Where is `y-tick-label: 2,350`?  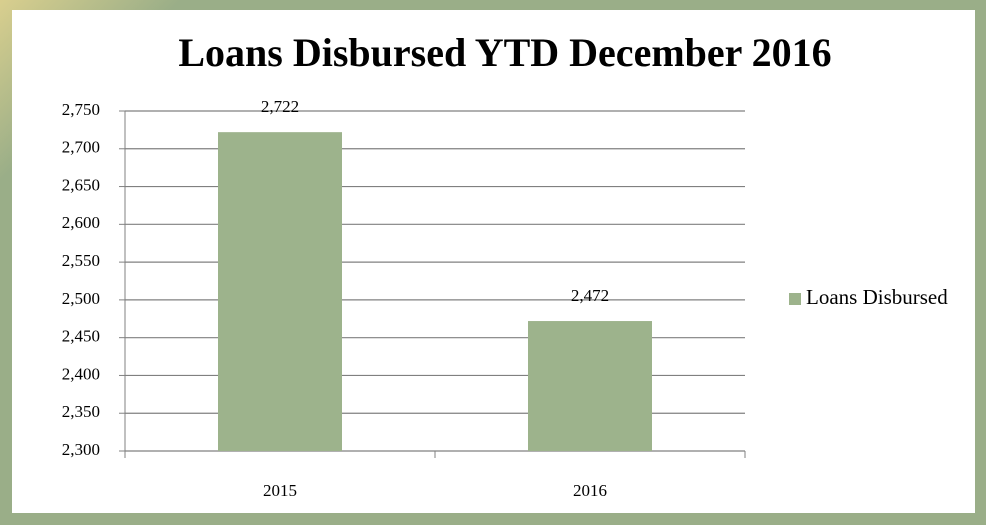
y-tick-label: 2,350 is located at coordinates (81, 411).